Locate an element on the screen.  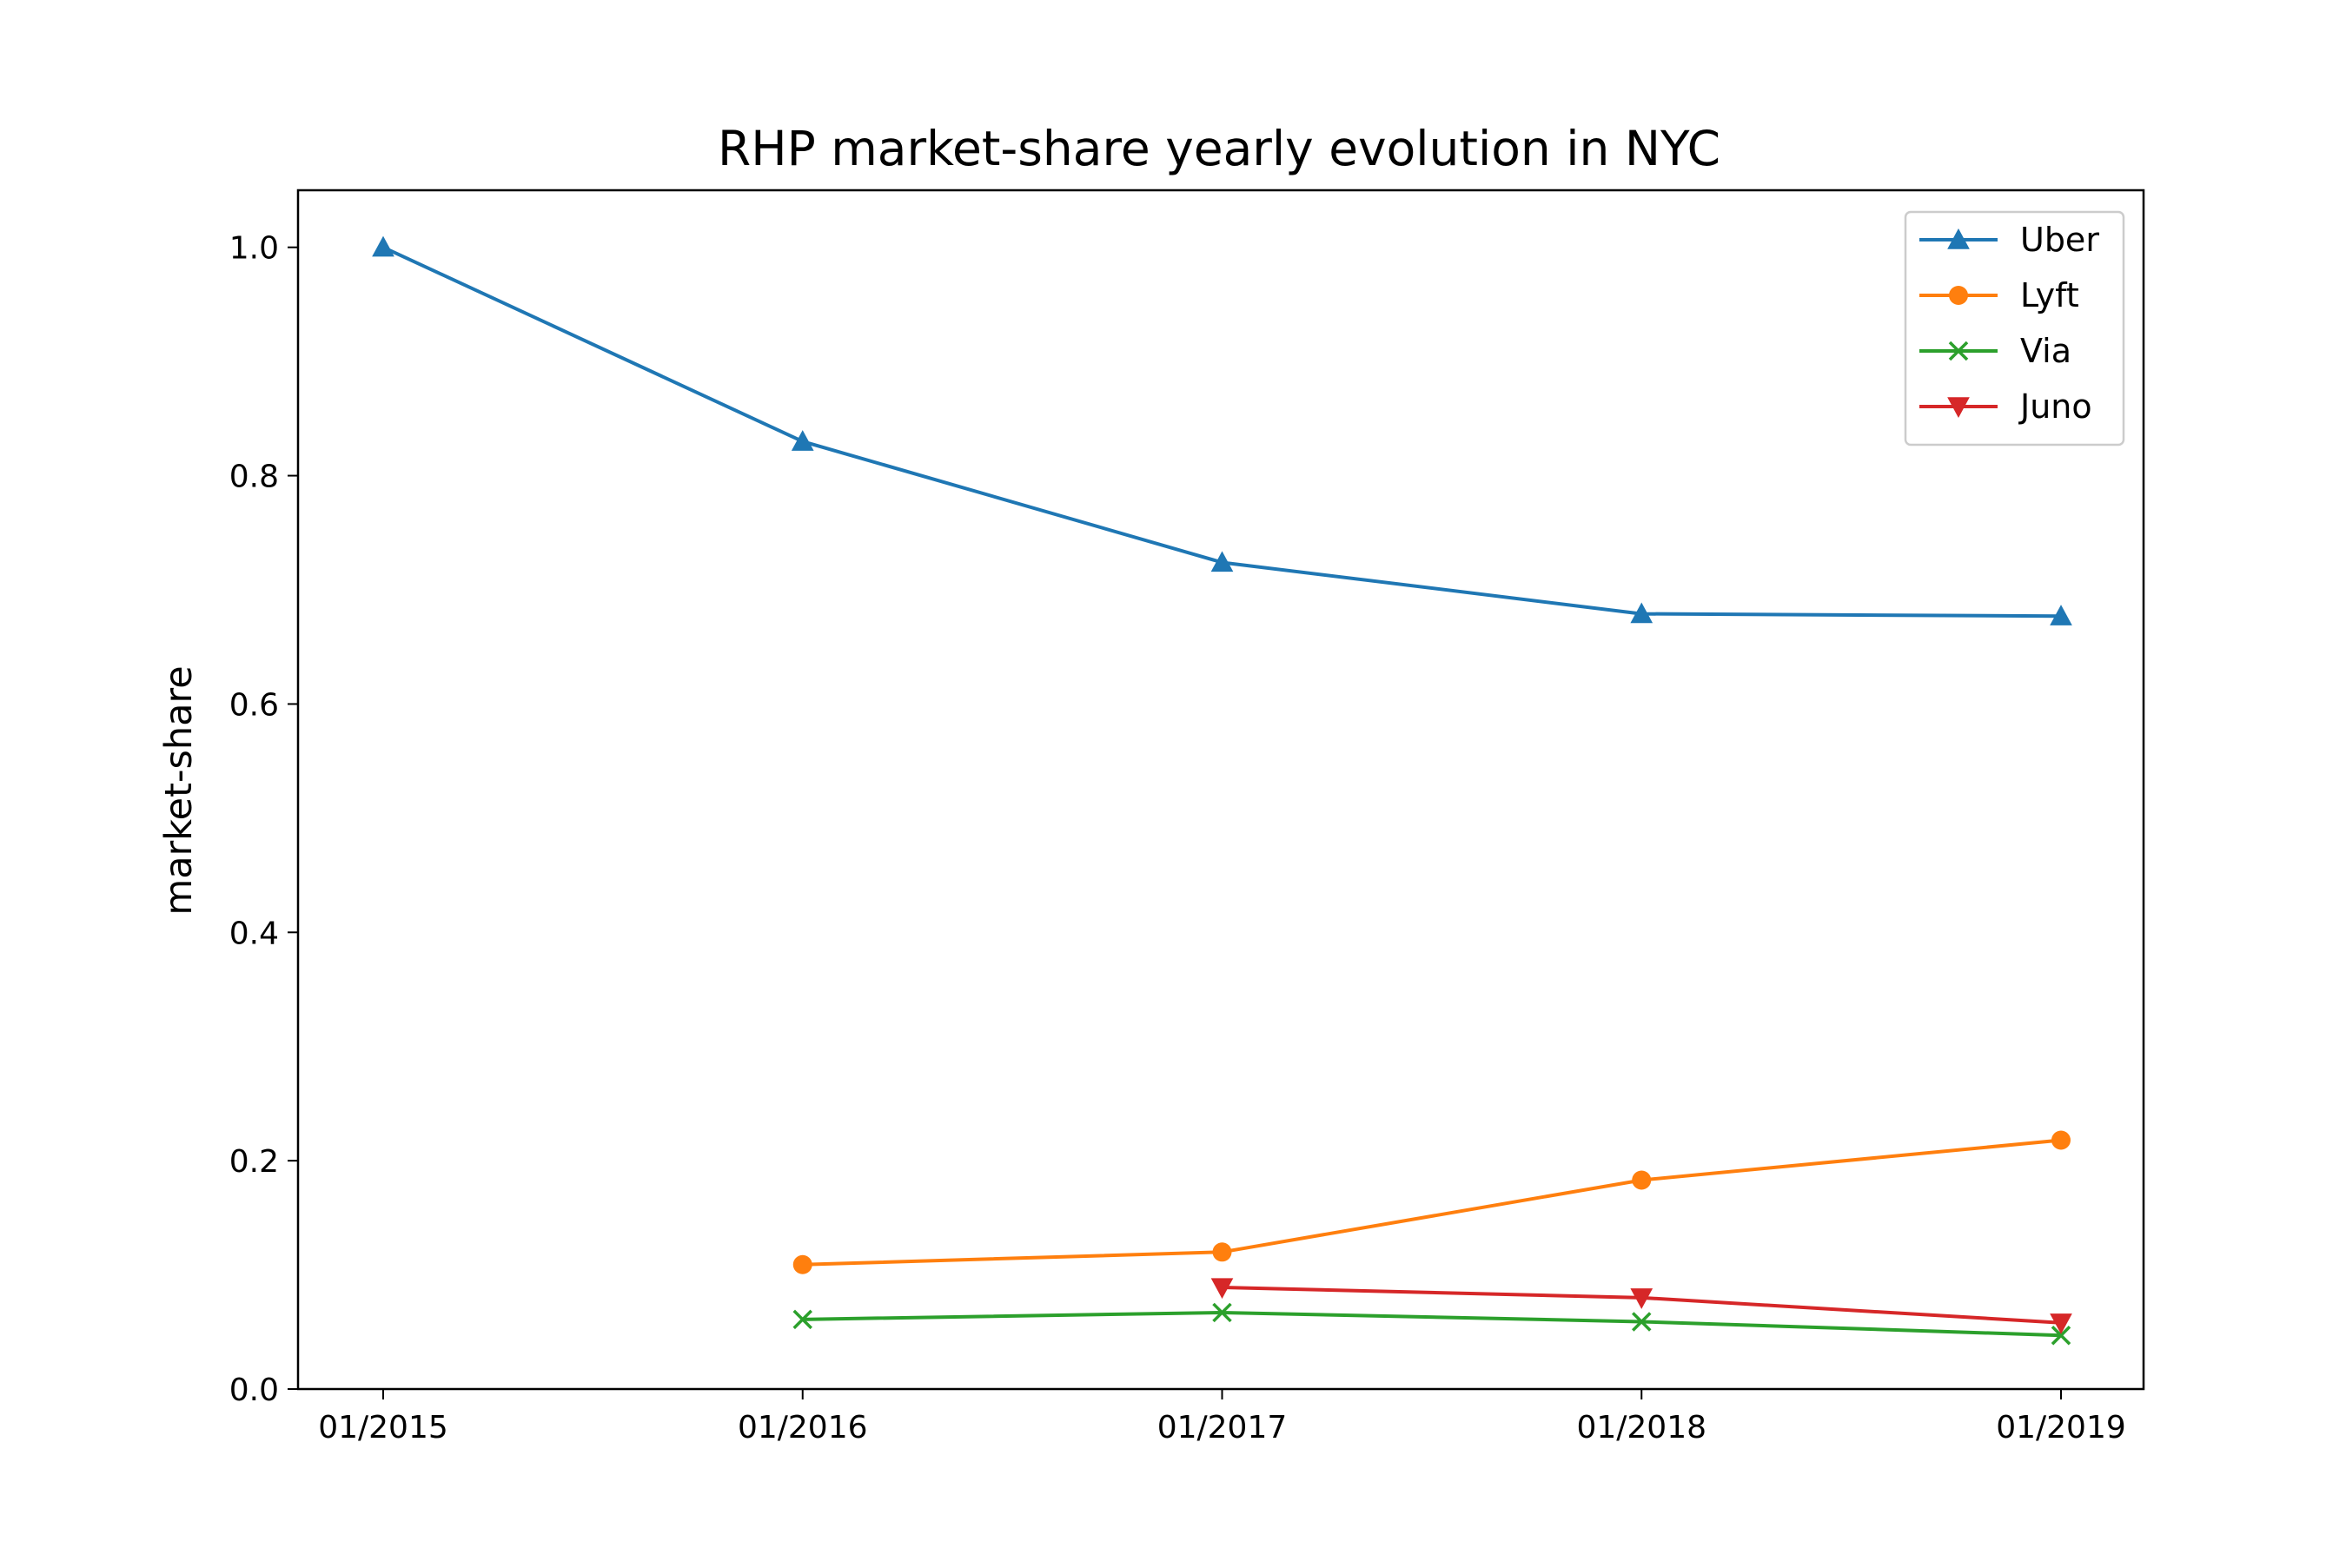
chart-title: RHP market-share yearly evolution in NYC is located at coordinates (1219, 148).